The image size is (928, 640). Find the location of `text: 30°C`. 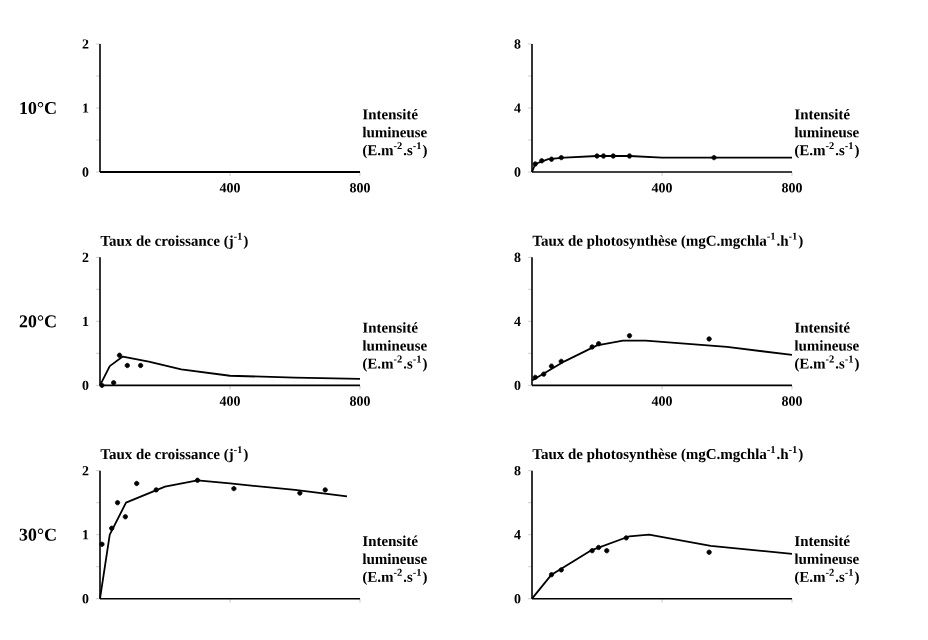

text: 30°C is located at coordinates (37, 534).